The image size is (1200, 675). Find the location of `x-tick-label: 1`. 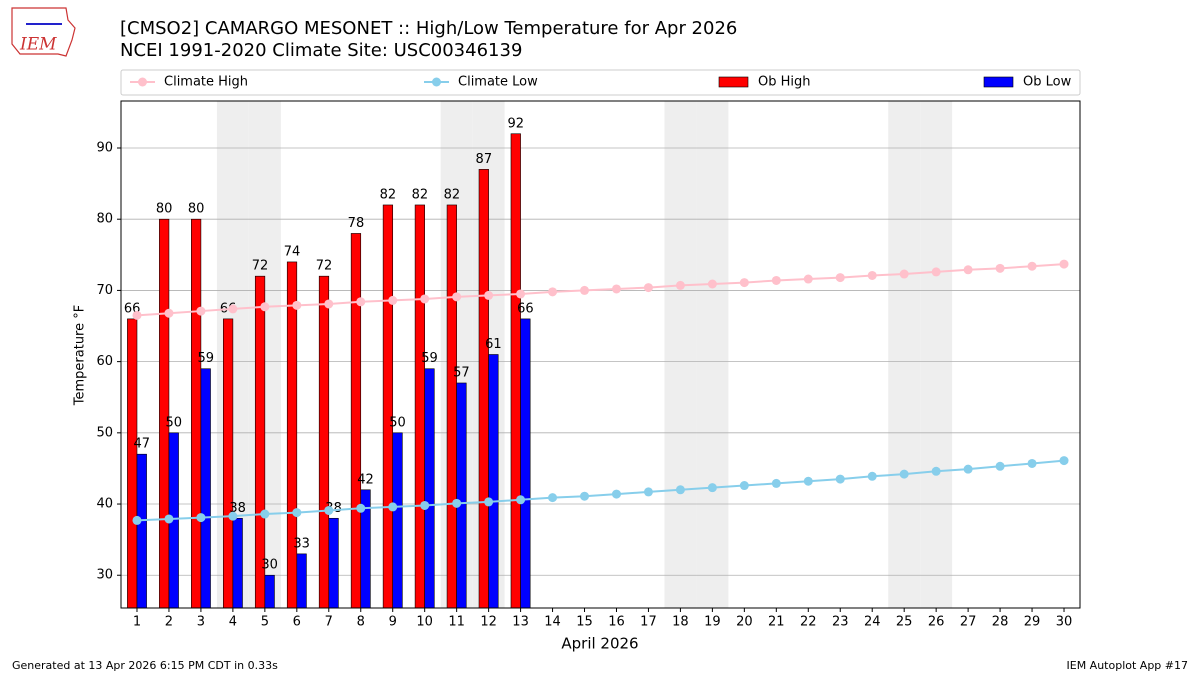

x-tick-label: 1 is located at coordinates (137, 622).